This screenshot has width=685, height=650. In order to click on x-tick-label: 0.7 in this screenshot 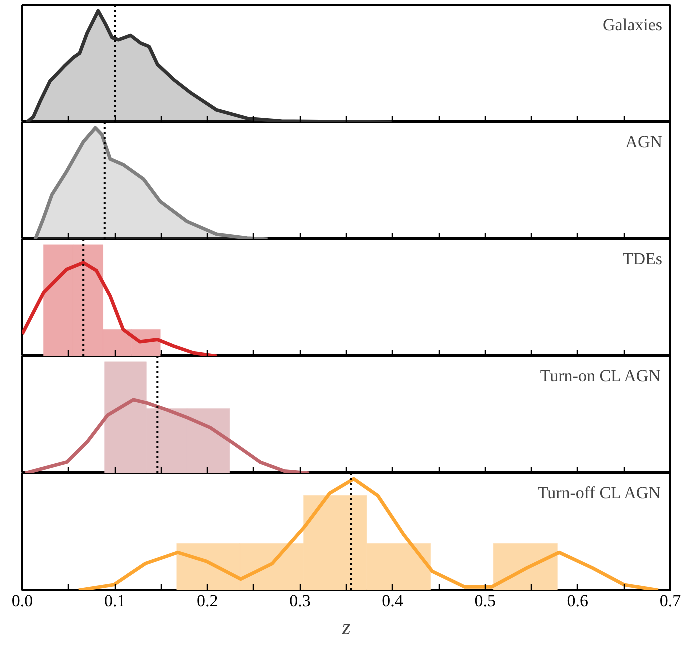, I will do `click(671, 601)`.